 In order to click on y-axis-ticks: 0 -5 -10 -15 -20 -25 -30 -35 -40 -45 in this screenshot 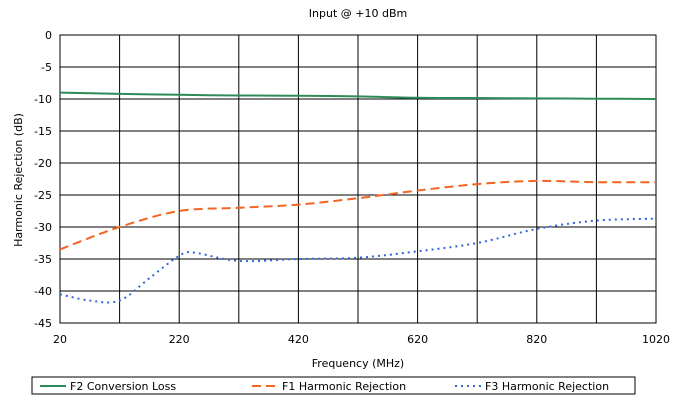, I will do `click(43, 179)`.